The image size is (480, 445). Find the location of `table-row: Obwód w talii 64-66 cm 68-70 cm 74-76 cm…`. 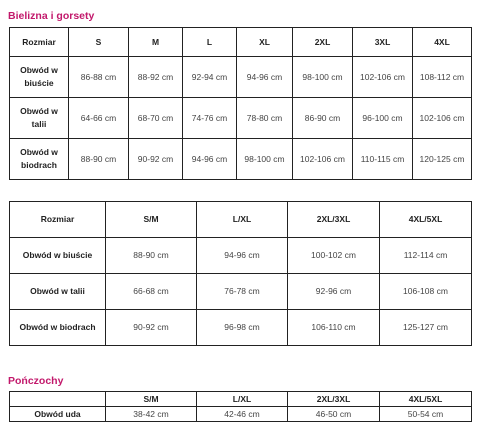

table-row: Obwód w talii 64-66 cm 68-70 cm 74-76 cm… is located at coordinates (240, 118).